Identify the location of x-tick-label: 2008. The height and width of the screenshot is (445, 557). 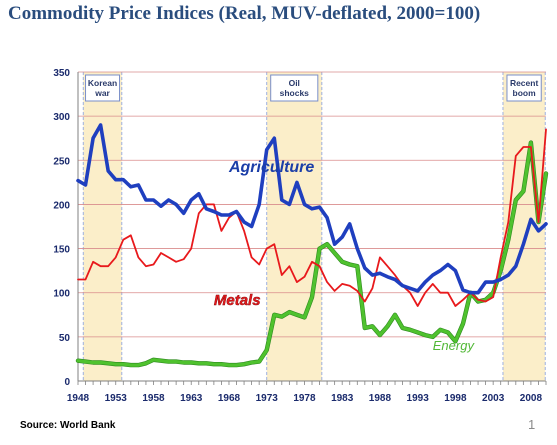
(531, 398).